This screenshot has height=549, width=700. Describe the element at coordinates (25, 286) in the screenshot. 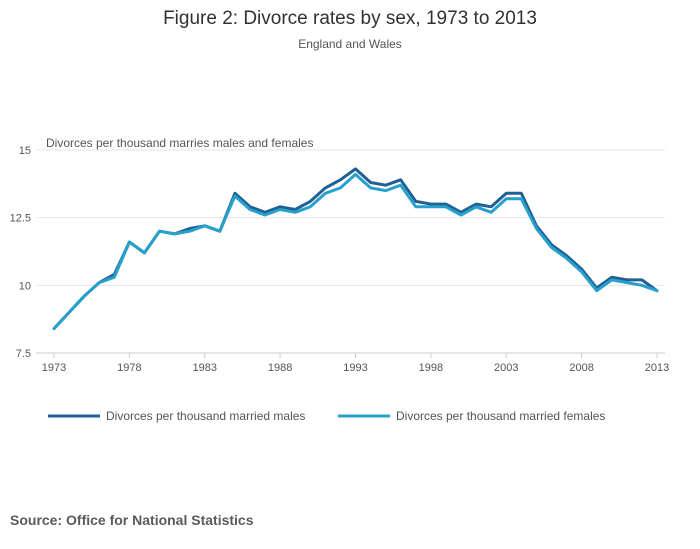

I see `y-tick-label: 10` at that location.